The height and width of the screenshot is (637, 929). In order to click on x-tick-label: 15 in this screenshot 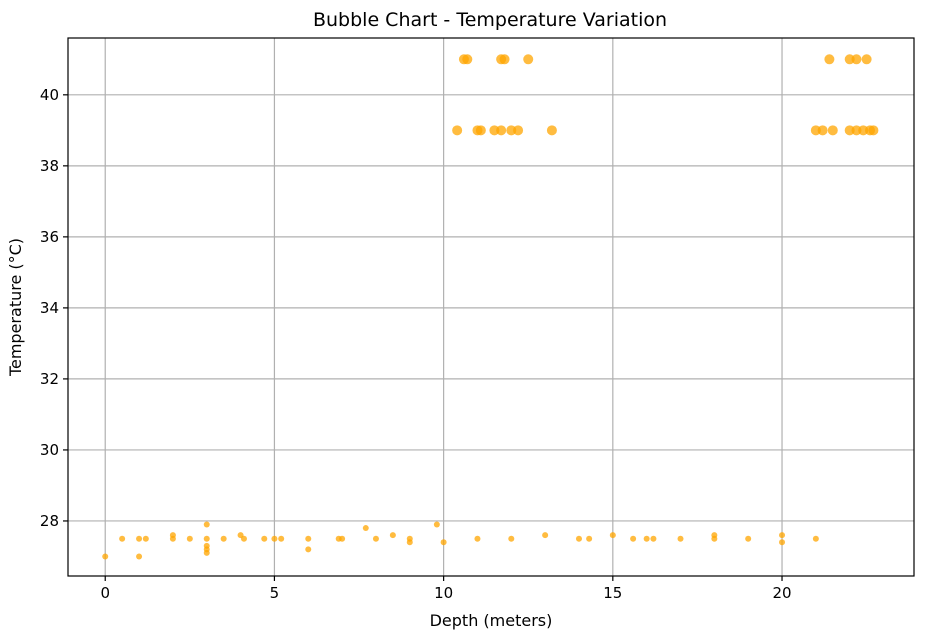, I will do `click(612, 593)`.